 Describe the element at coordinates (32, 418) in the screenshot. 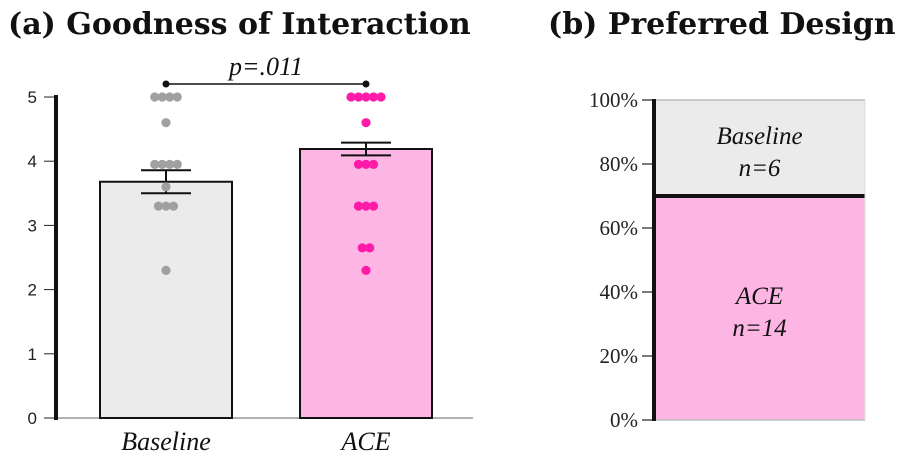

I see `y-tick-label: 0` at that location.